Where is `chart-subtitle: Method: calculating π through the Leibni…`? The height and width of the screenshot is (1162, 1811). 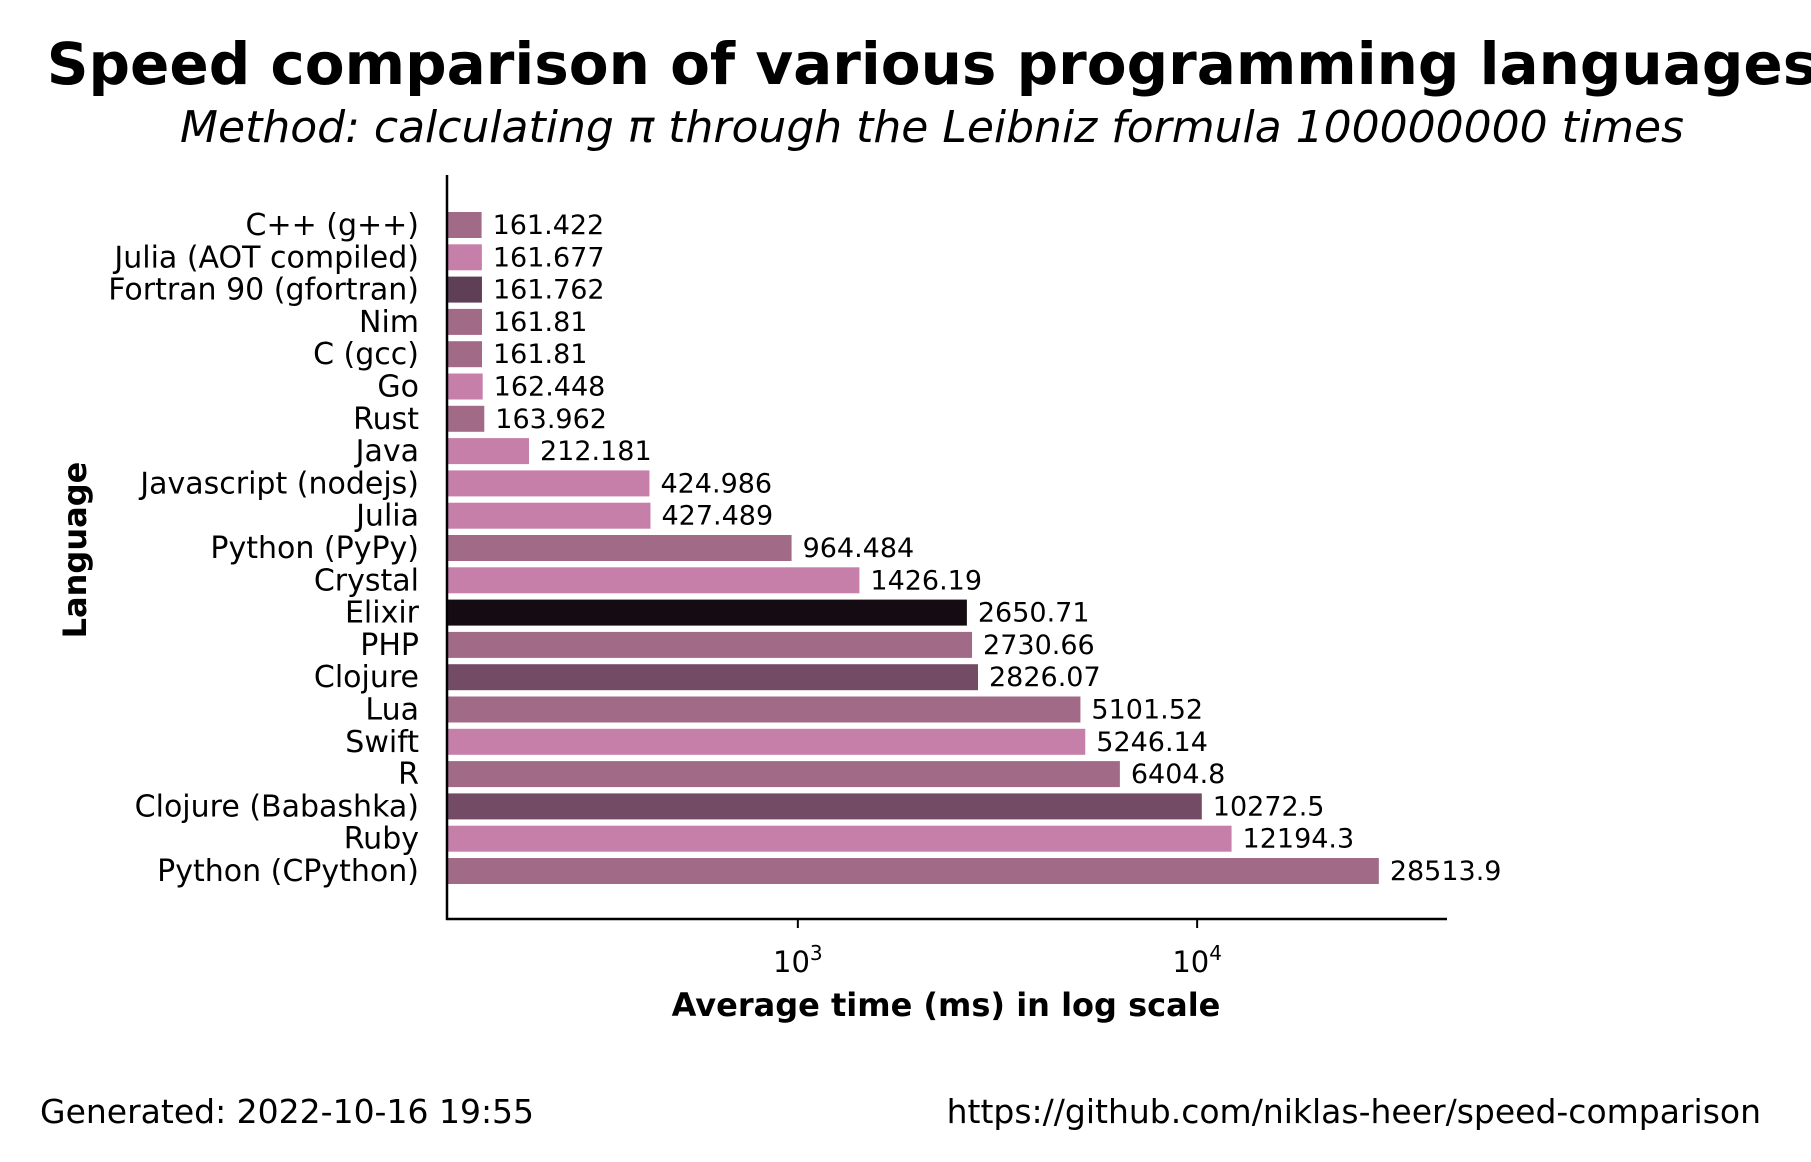
chart-subtitle: Method: calculating π through the Leibni… is located at coordinates (932, 127).